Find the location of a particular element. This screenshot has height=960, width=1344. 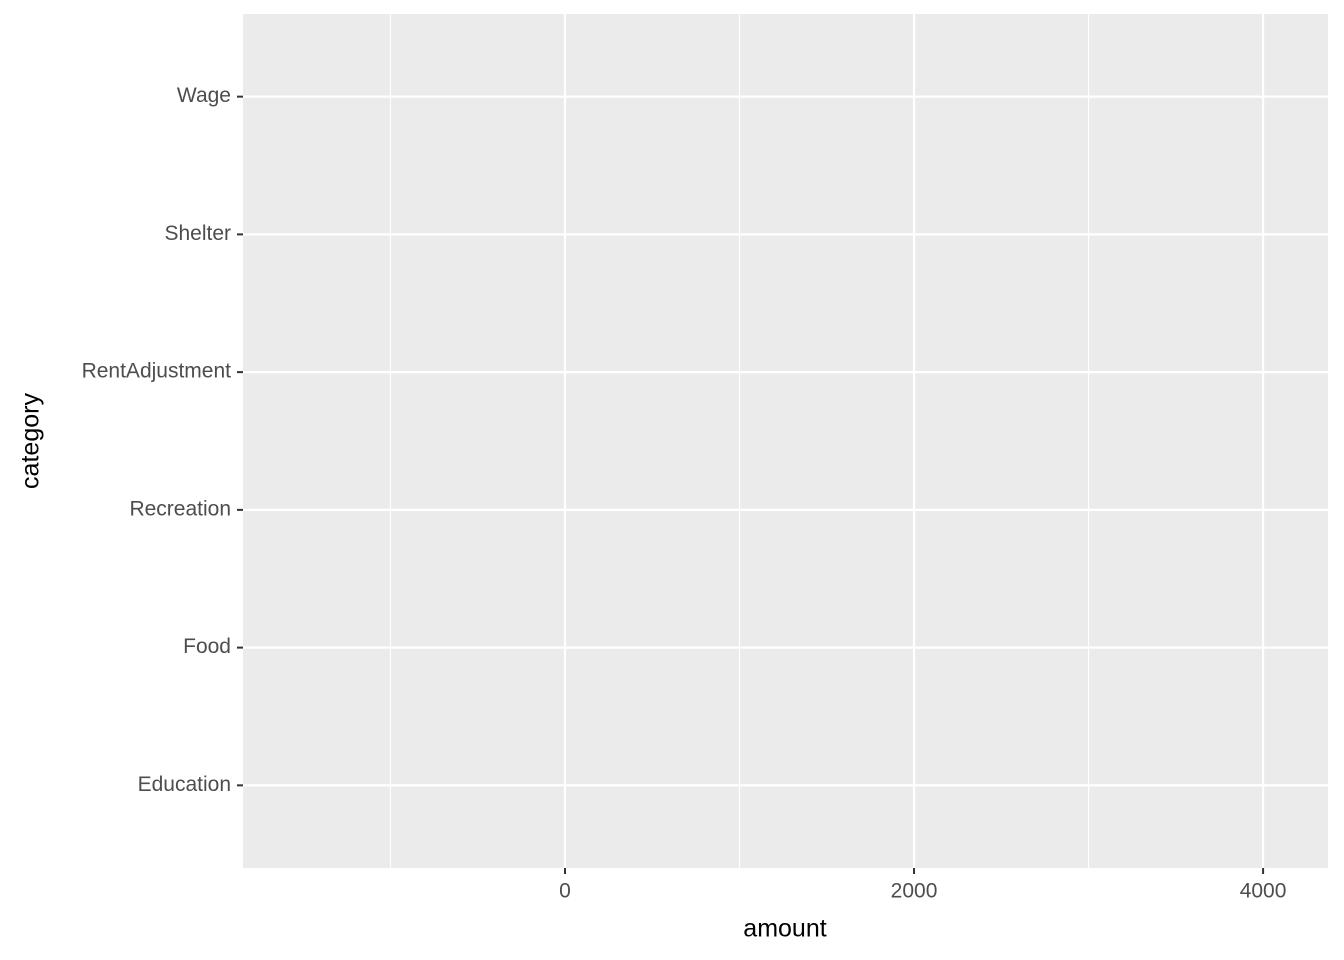

y-tick-label: Wage is located at coordinates (204, 95).